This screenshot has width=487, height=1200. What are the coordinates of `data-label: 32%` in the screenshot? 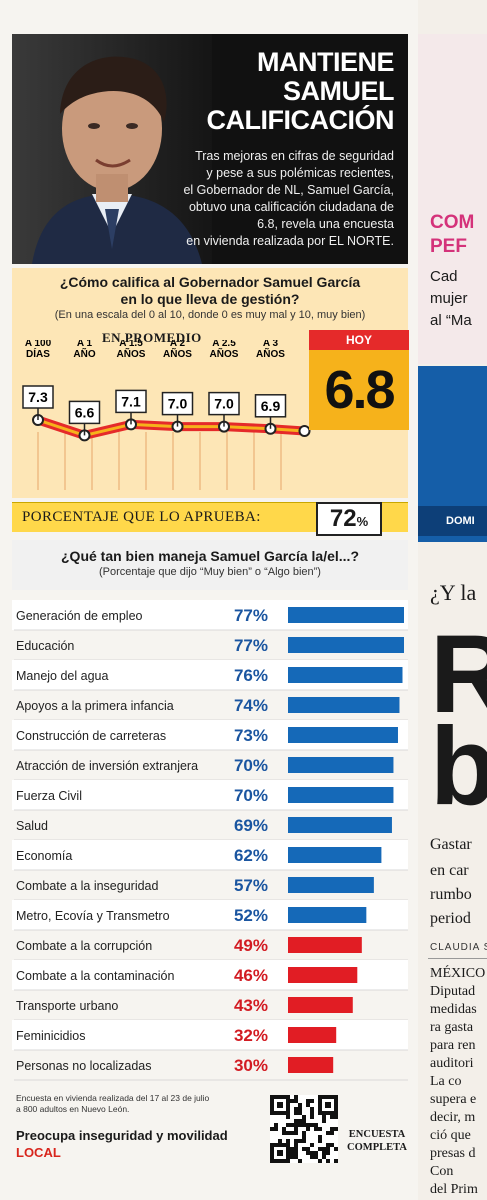 It's located at (251, 1035).